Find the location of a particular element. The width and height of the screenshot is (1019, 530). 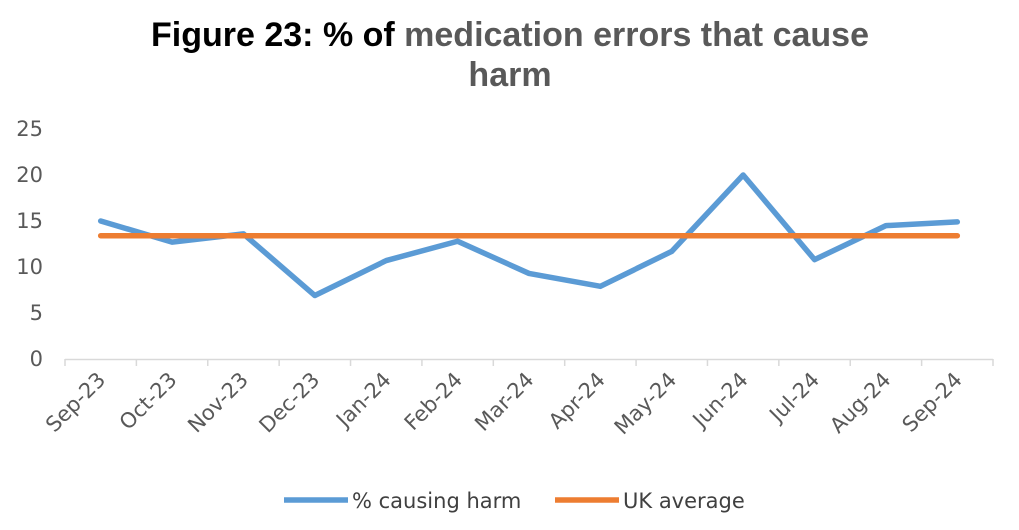

chart-title-part2: medication errors that cause is located at coordinates (636, 35).